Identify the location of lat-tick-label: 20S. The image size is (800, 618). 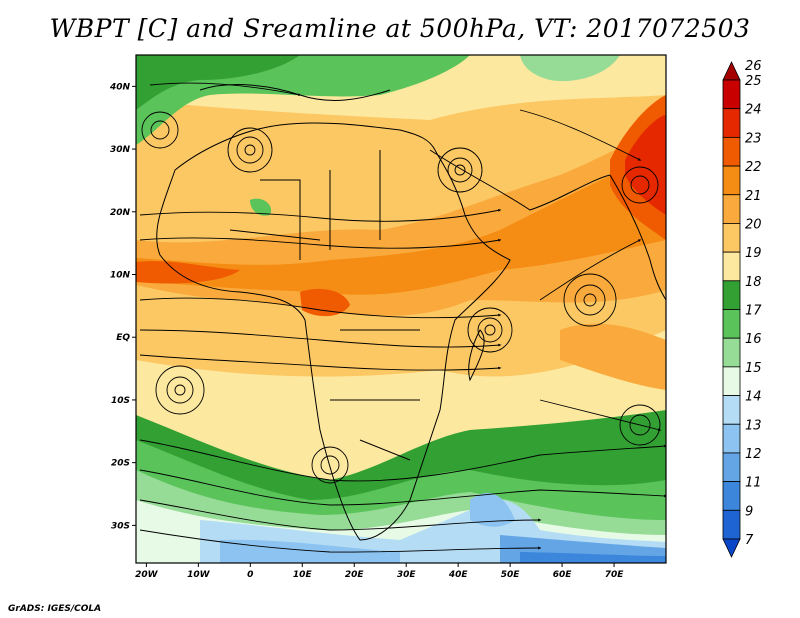
(120, 464).